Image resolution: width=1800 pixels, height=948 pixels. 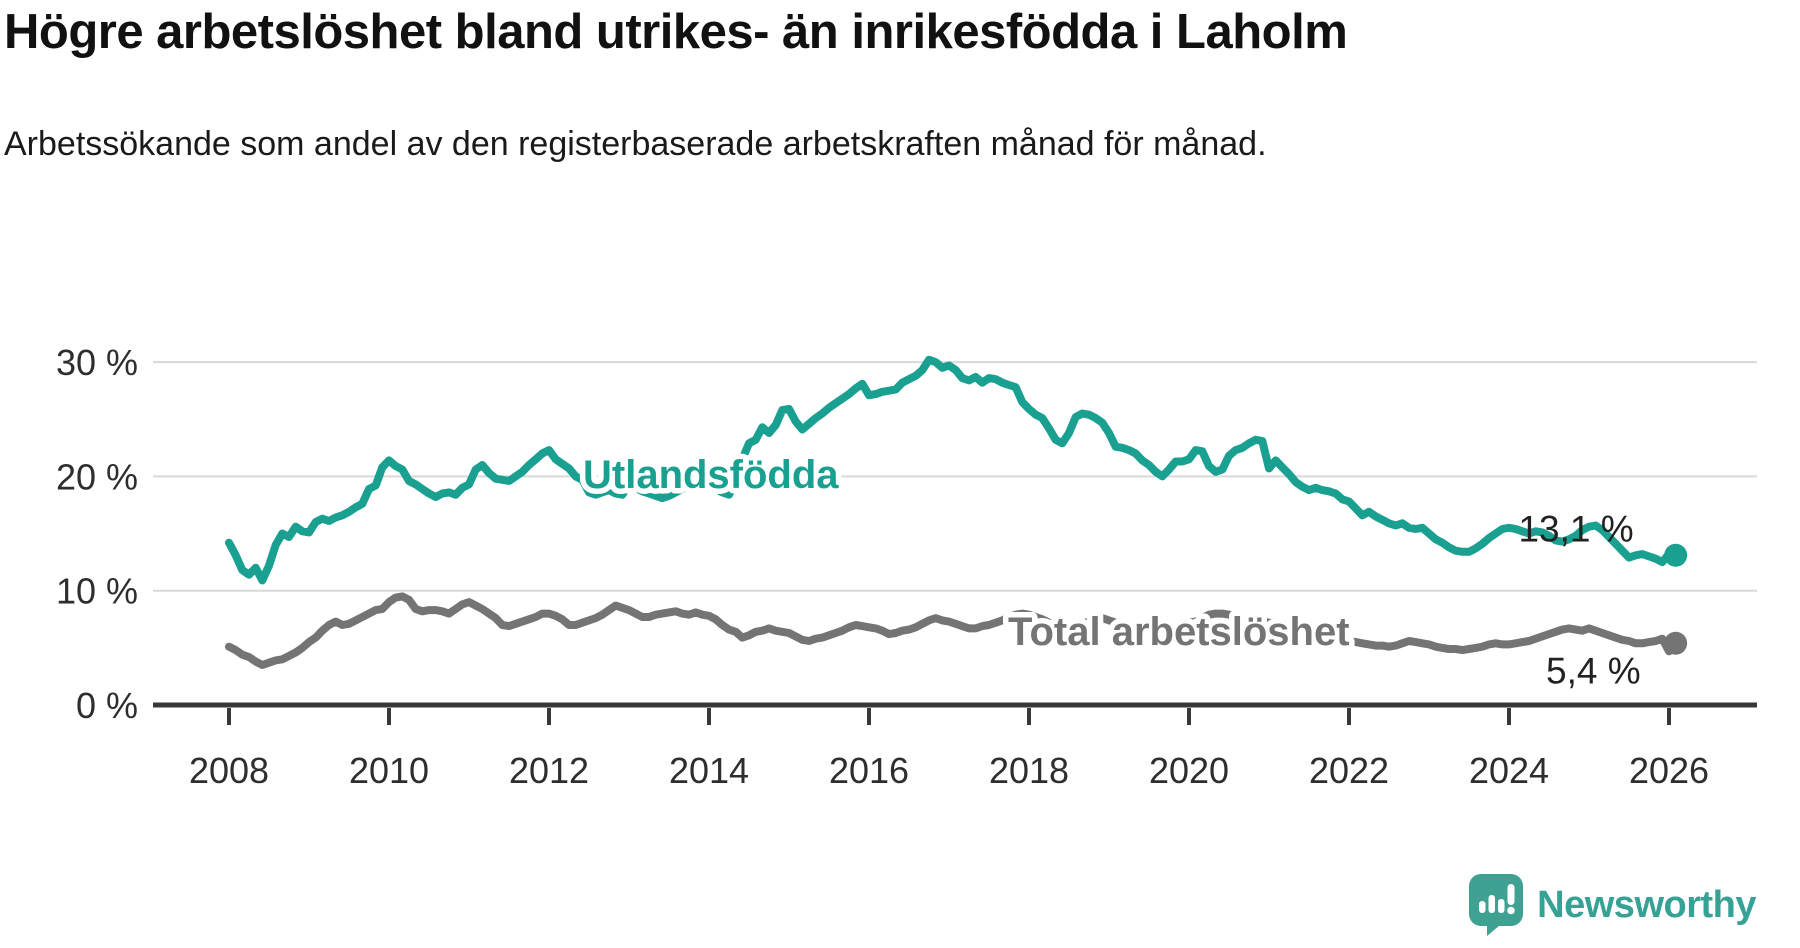 I want to click on x-tick-label: 2014, so click(x=709, y=770).